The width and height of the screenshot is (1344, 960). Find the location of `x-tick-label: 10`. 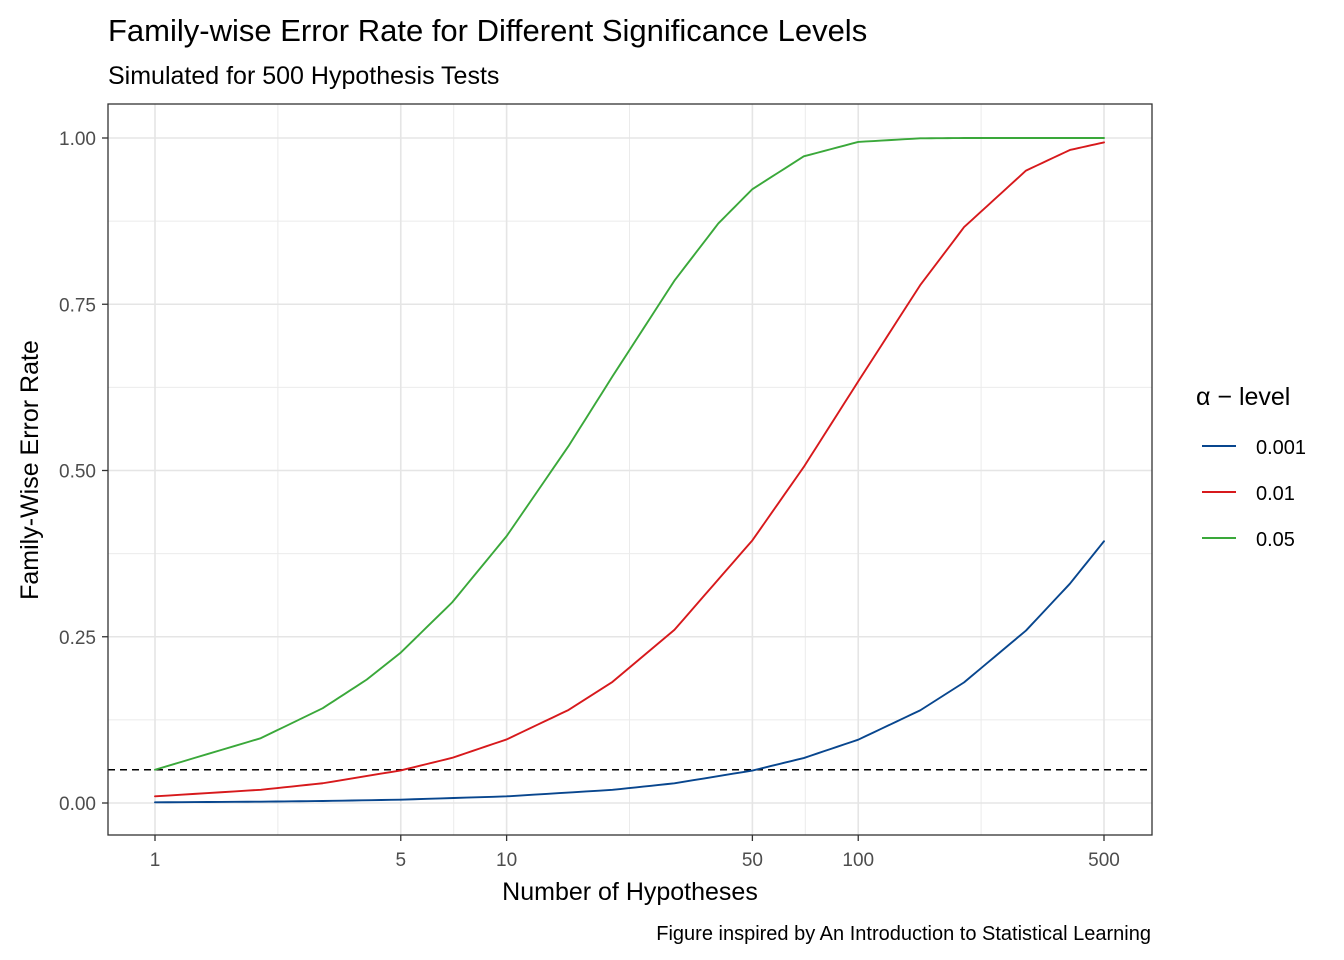

x-tick-label: 10 is located at coordinates (506, 860).